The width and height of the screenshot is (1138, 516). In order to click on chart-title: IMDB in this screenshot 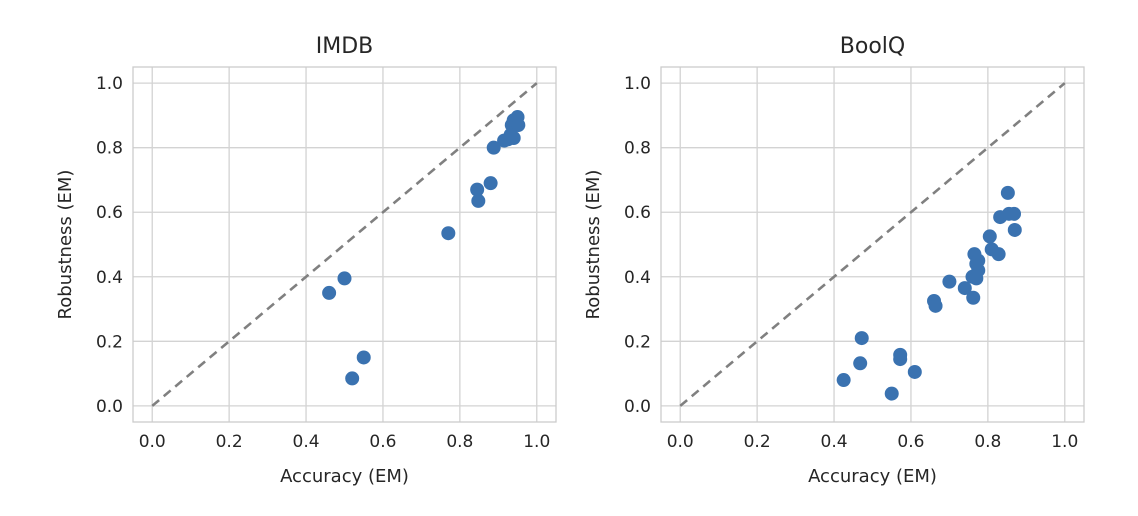, I will do `click(345, 46)`.